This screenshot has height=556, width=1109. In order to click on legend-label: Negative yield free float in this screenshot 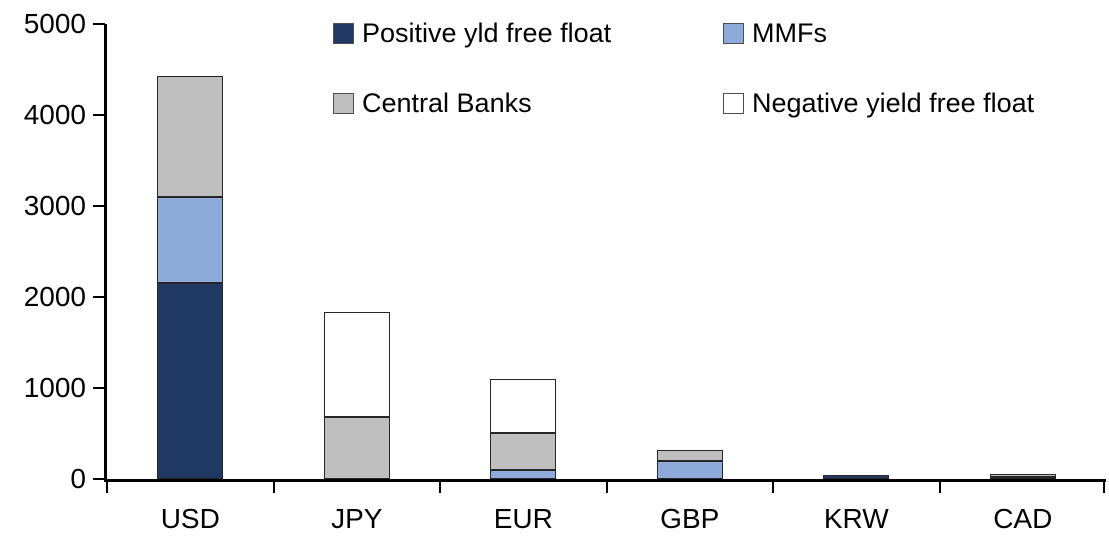, I will do `click(893, 103)`.